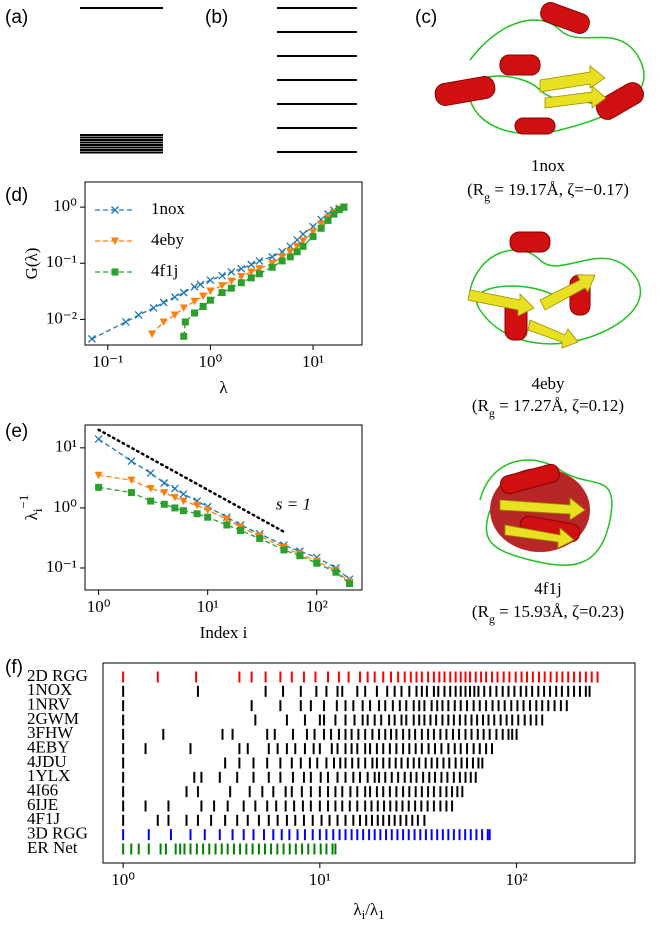 The width and height of the screenshot is (669, 925). I want to click on row-label: 1NRV, so click(49, 704).